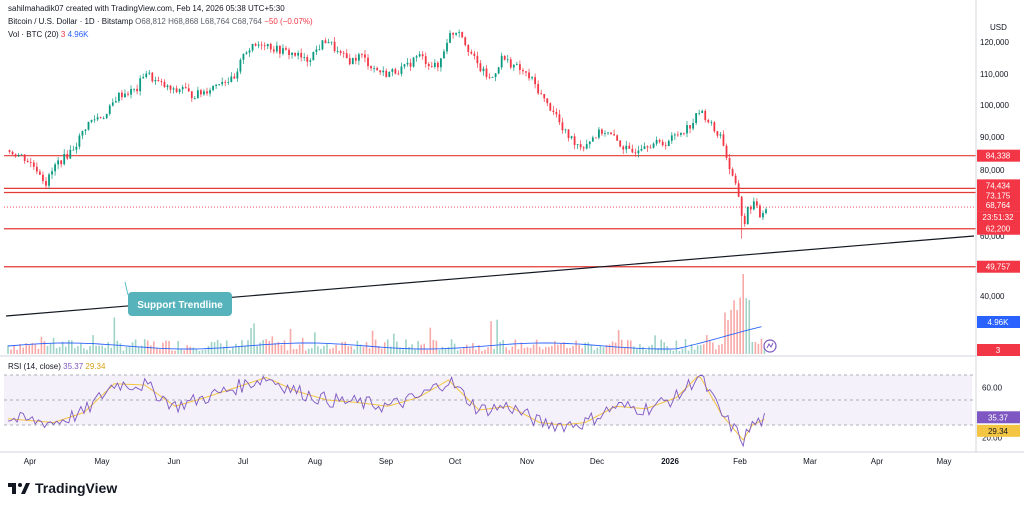 This screenshot has width=1024, height=509. I want to click on rsi-ma-line, so click(386, 408).